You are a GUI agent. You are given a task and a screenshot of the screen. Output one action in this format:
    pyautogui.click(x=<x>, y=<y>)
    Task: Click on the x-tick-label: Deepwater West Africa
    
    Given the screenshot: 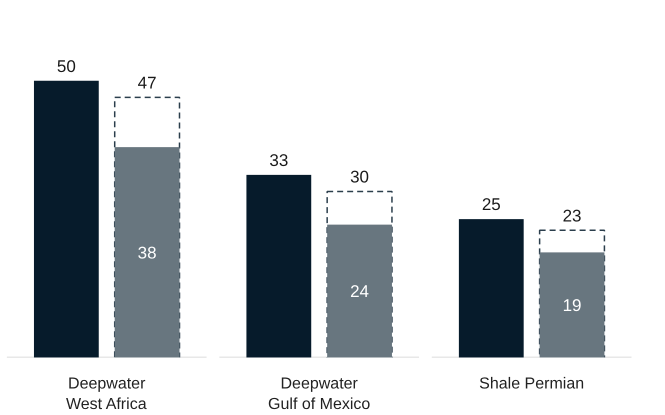 What is the action you would take?
    pyautogui.click(x=106, y=394)
    